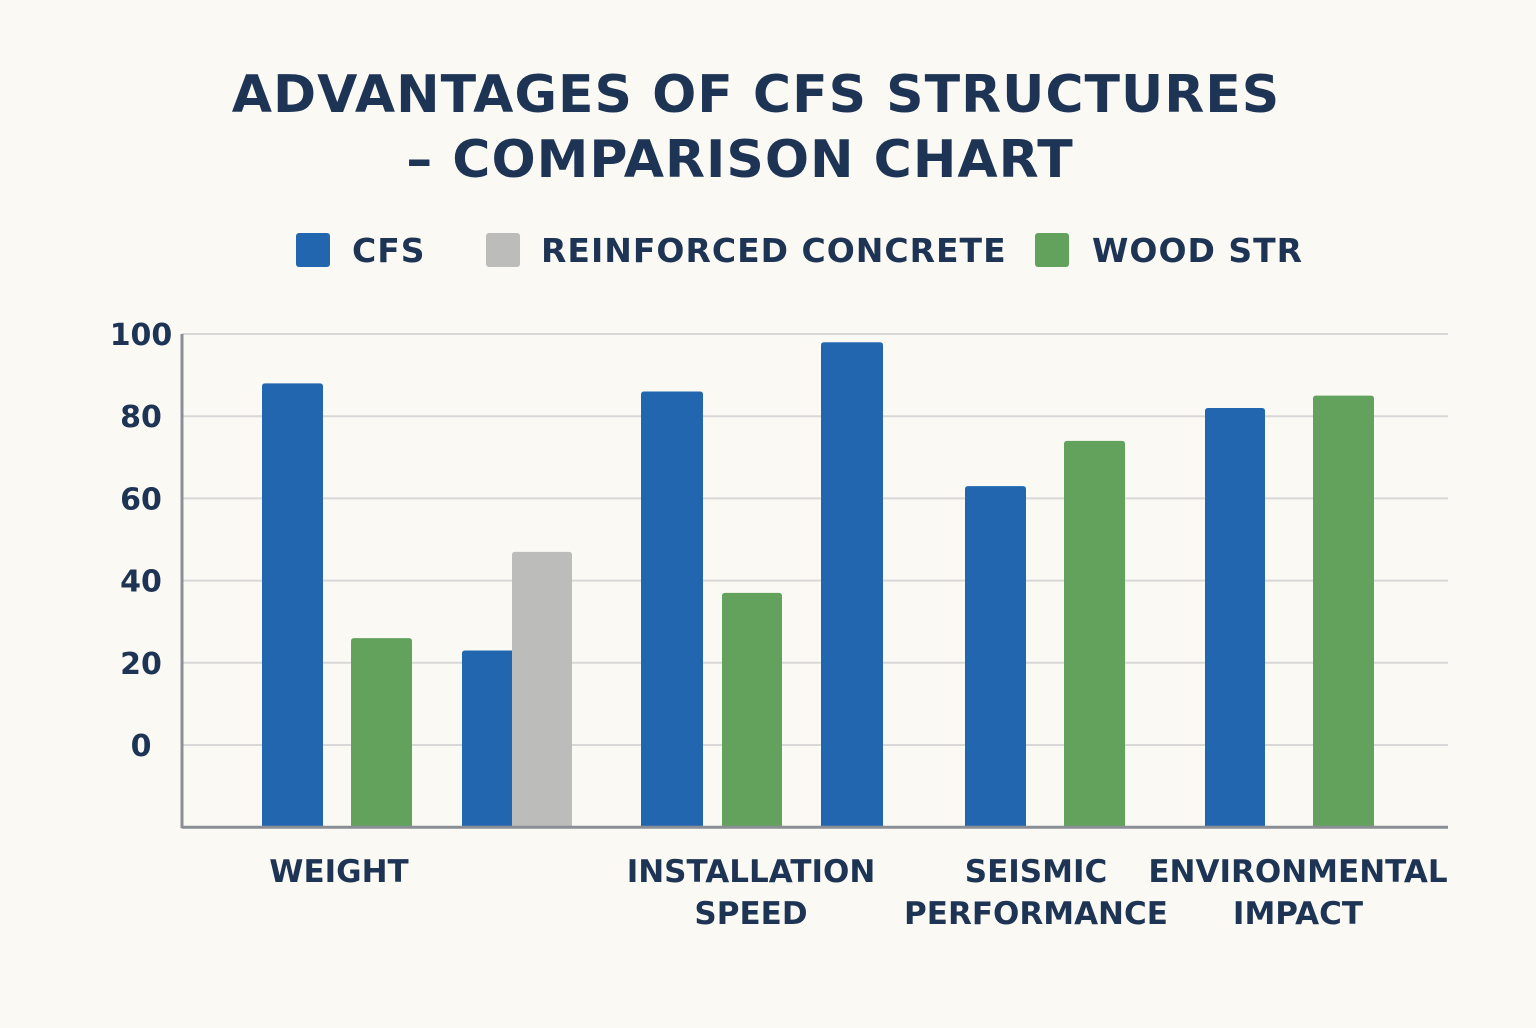 The height and width of the screenshot is (1028, 1536). What do you see at coordinates (1197, 250) in the screenshot?
I see `legend-label-wood-str: WOOD STR` at bounding box center [1197, 250].